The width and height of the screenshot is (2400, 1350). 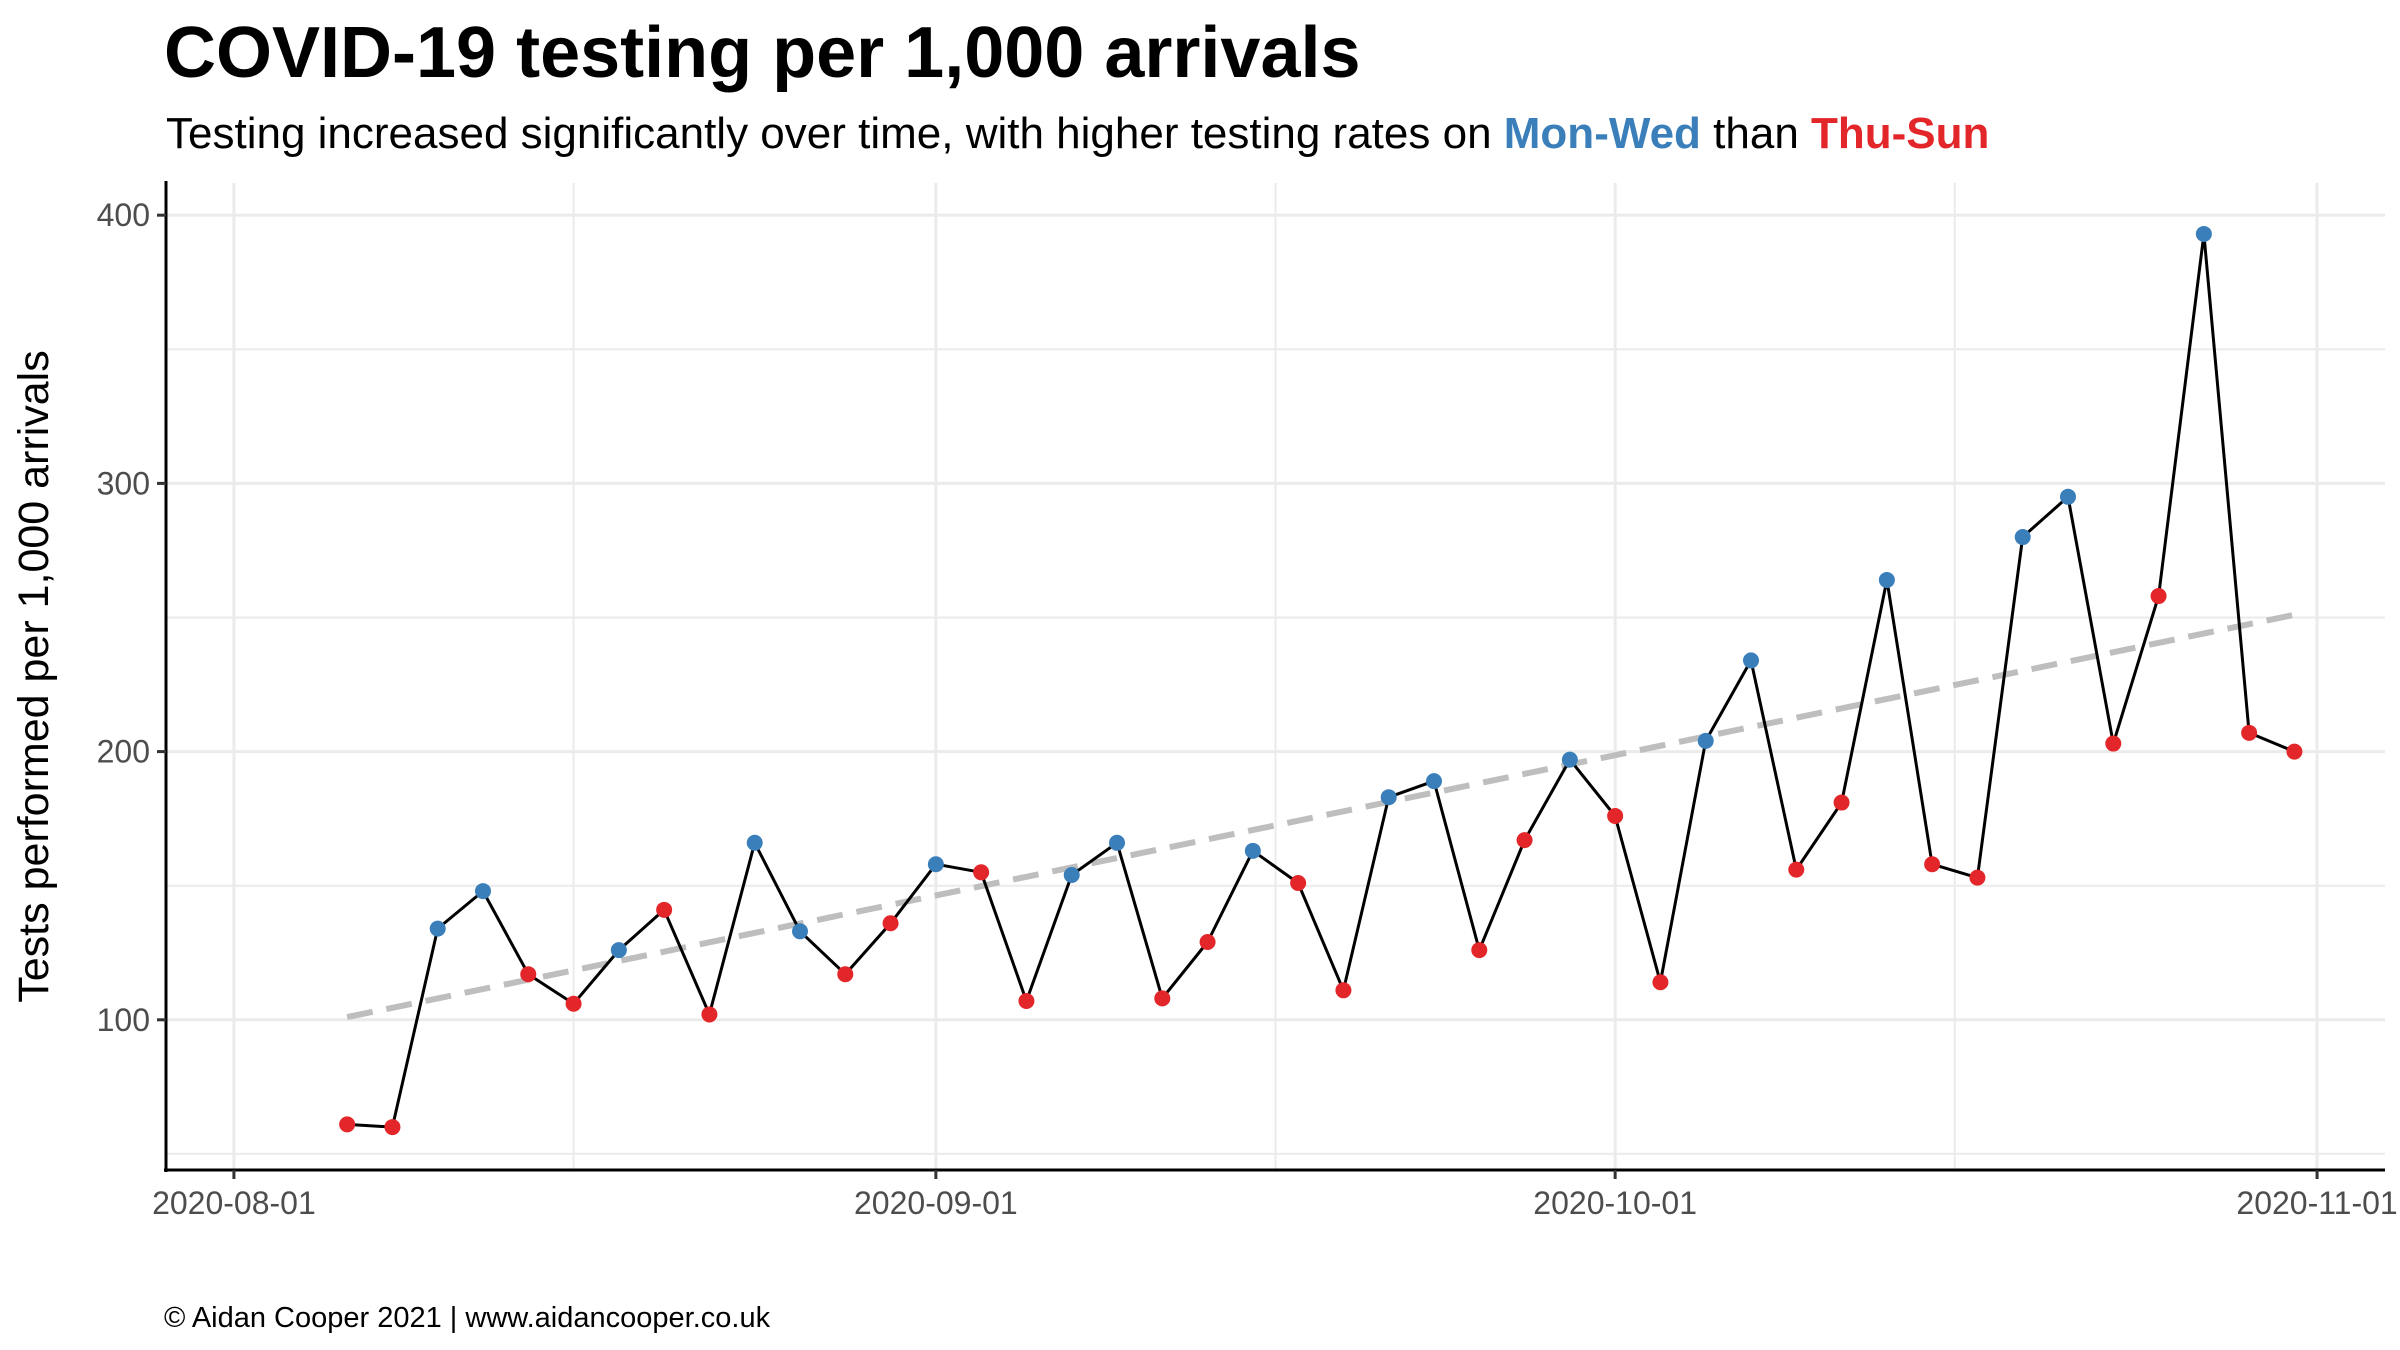 I want to click on y-tick-label: 200, so click(x=123, y=752).